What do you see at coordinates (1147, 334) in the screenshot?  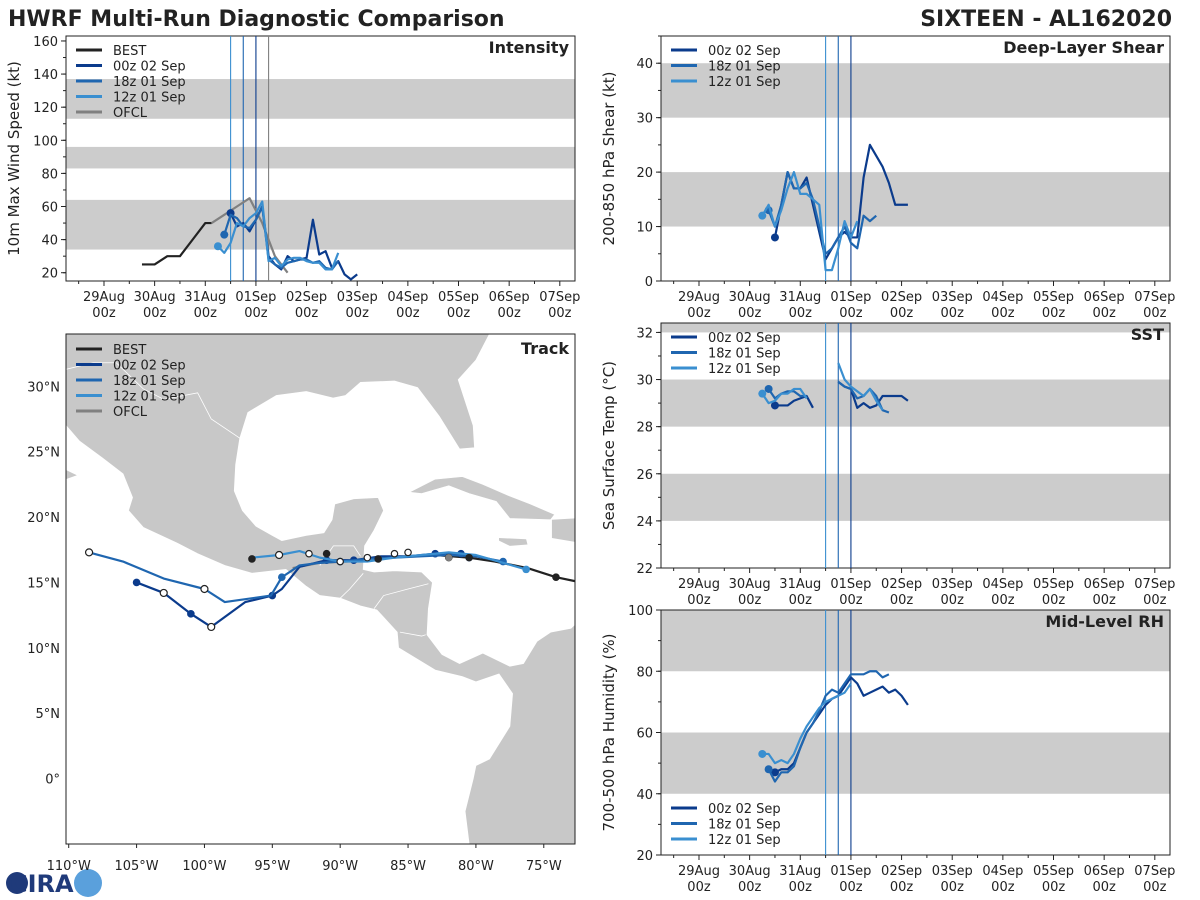 I see `sst-title: SST` at bounding box center [1147, 334].